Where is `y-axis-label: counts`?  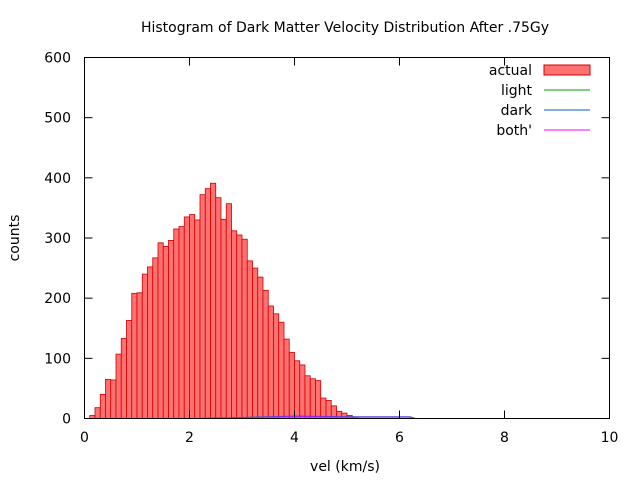
y-axis-label: counts is located at coordinates (15, 238).